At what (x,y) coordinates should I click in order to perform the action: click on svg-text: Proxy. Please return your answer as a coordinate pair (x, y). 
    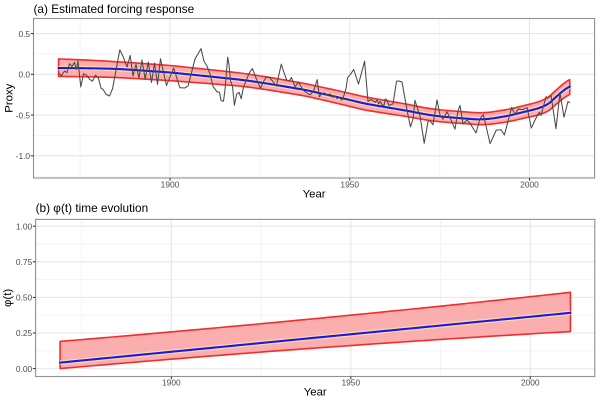
    Looking at the image, I should click on (9, 97).